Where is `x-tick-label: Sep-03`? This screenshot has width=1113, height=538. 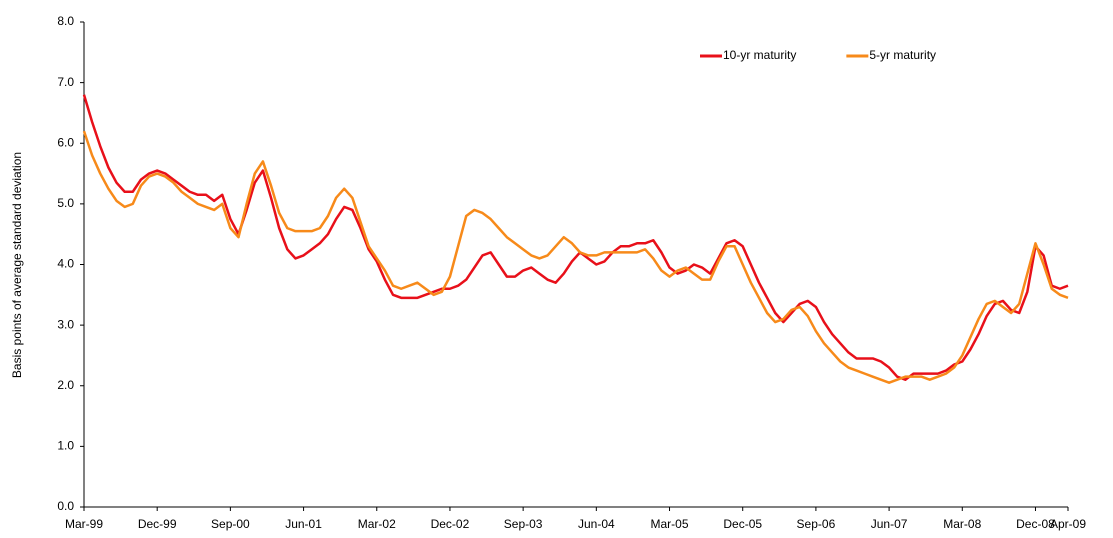
x-tick-label: Sep-03 is located at coordinates (523, 524).